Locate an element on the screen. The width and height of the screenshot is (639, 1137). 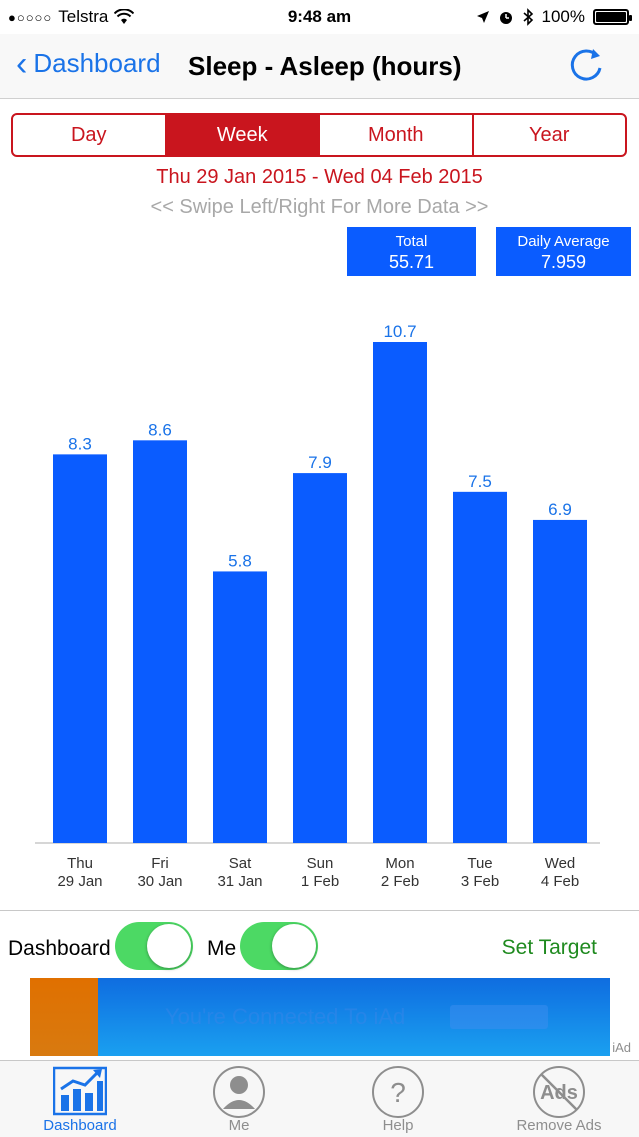
tab-bar: Dashboard Me ? Help Ads Remove Ads is located at coordinates (319, 1098).